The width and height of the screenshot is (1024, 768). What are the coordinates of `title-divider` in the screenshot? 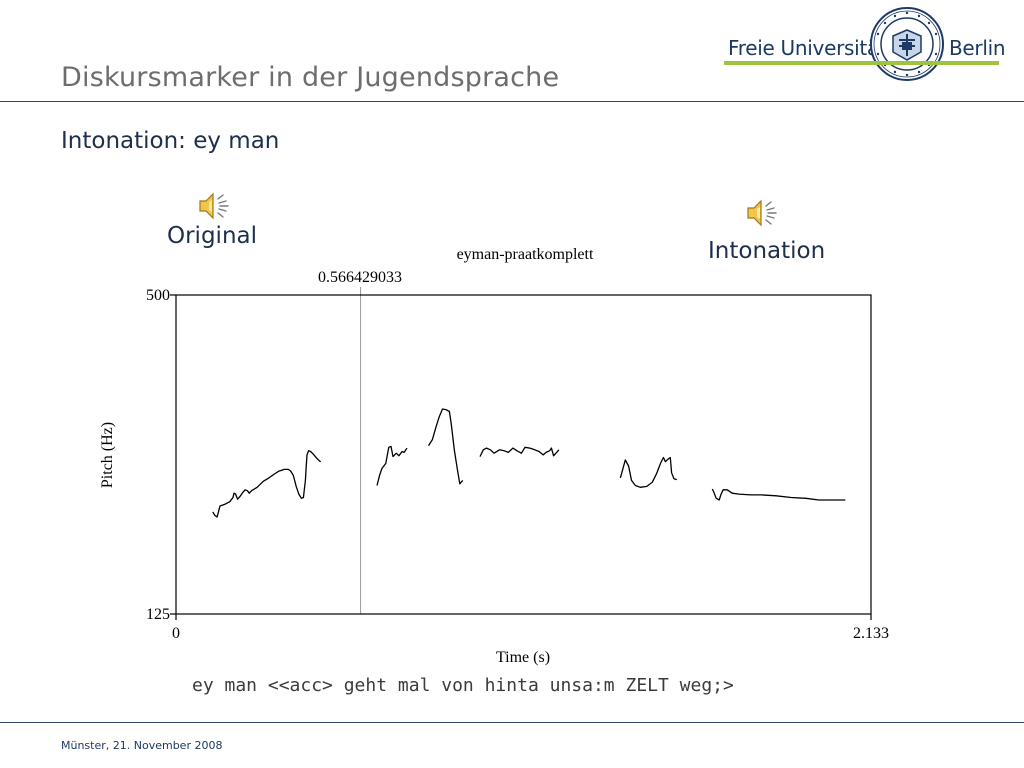 It's located at (512, 101).